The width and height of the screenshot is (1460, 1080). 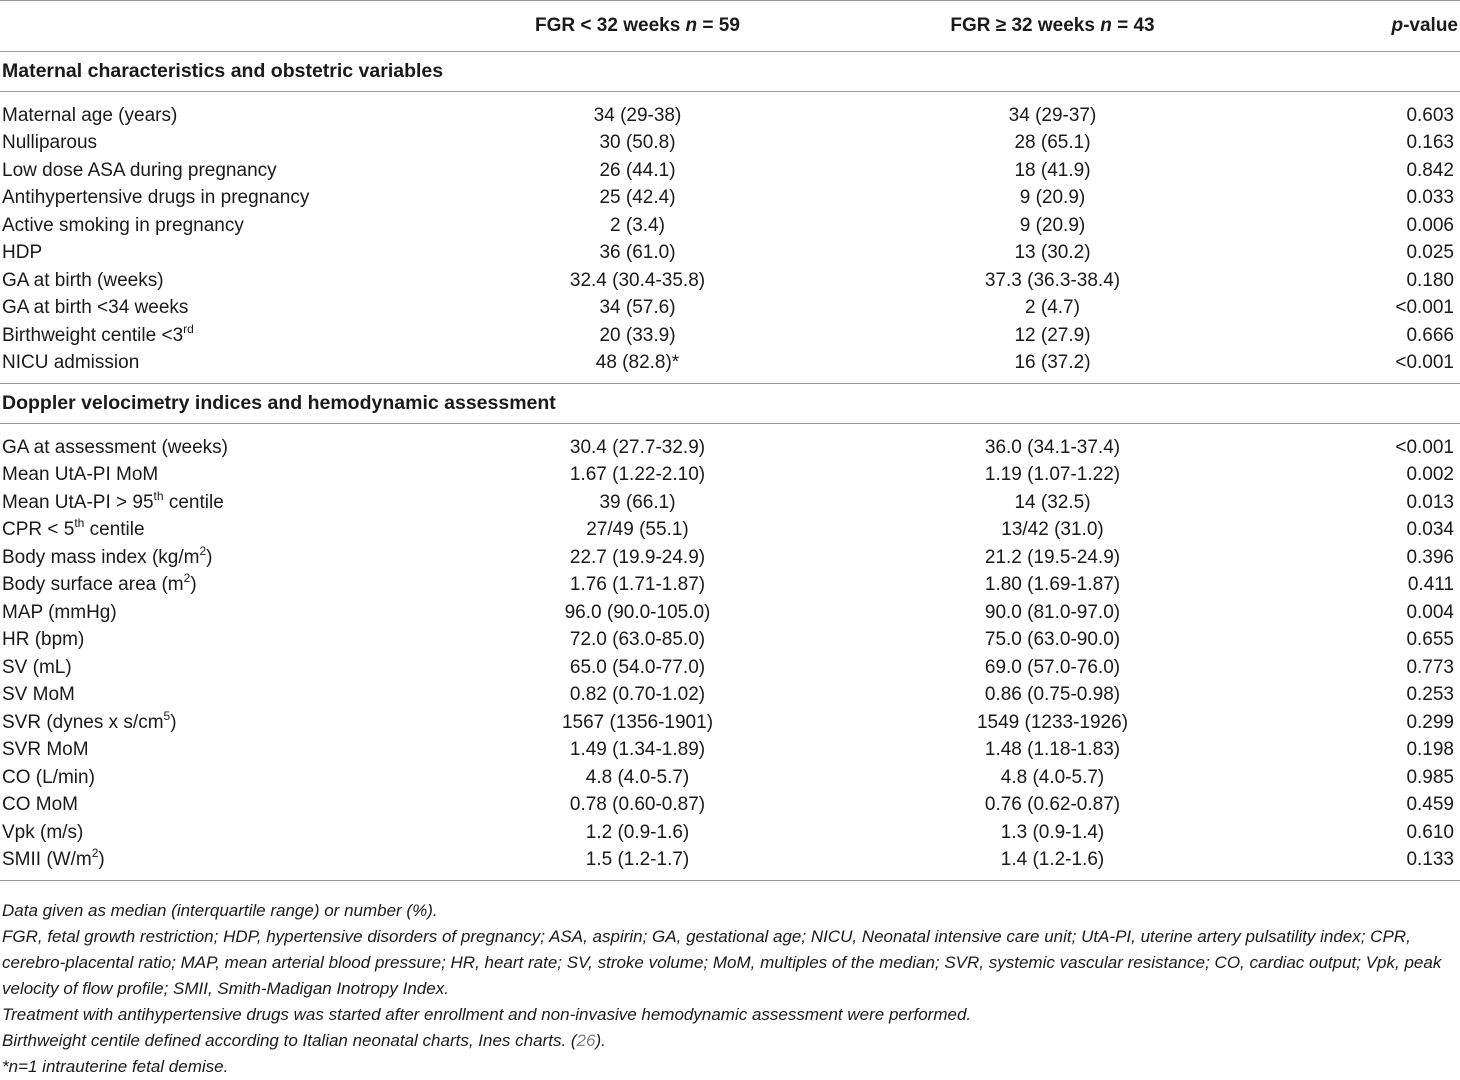 What do you see at coordinates (637, 308) in the screenshot?
I see `value-fgr-lt32: 34 (57.6)` at bounding box center [637, 308].